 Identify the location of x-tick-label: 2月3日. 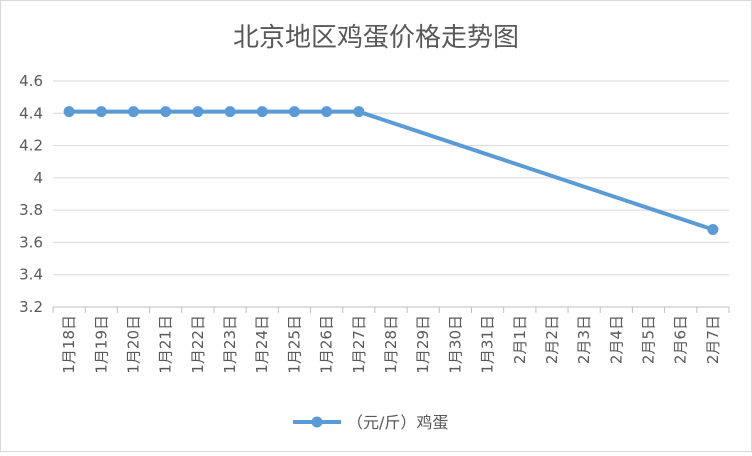
(584, 339).